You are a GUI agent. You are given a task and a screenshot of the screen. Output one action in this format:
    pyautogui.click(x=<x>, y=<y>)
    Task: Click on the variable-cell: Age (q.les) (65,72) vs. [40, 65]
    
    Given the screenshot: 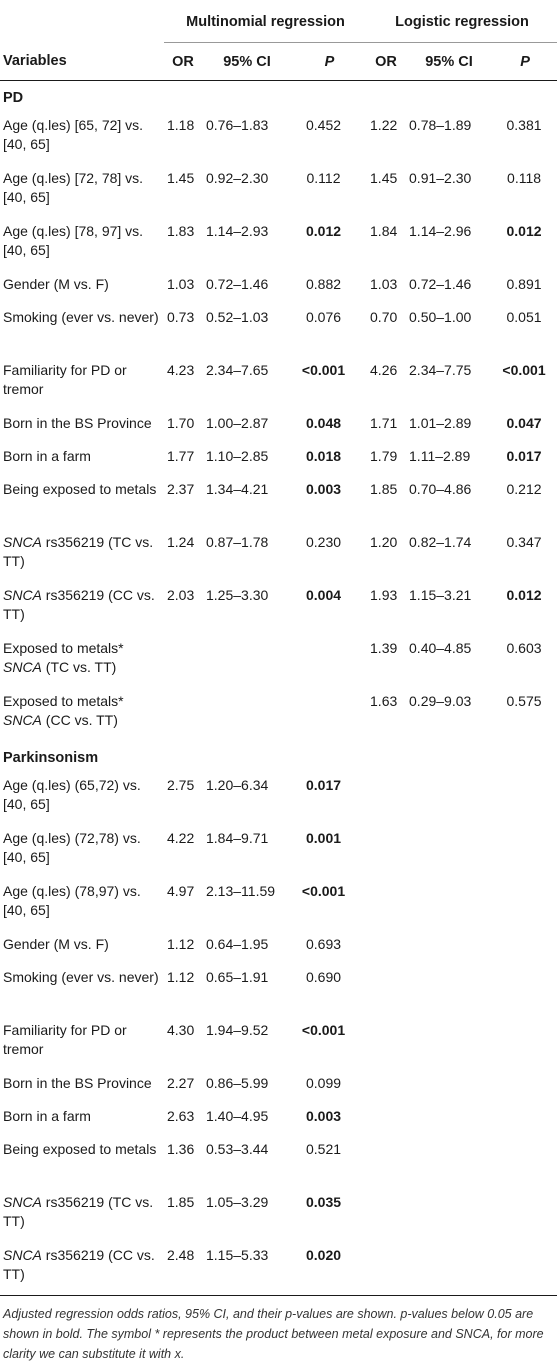 What is the action you would take?
    pyautogui.click(x=82, y=798)
    